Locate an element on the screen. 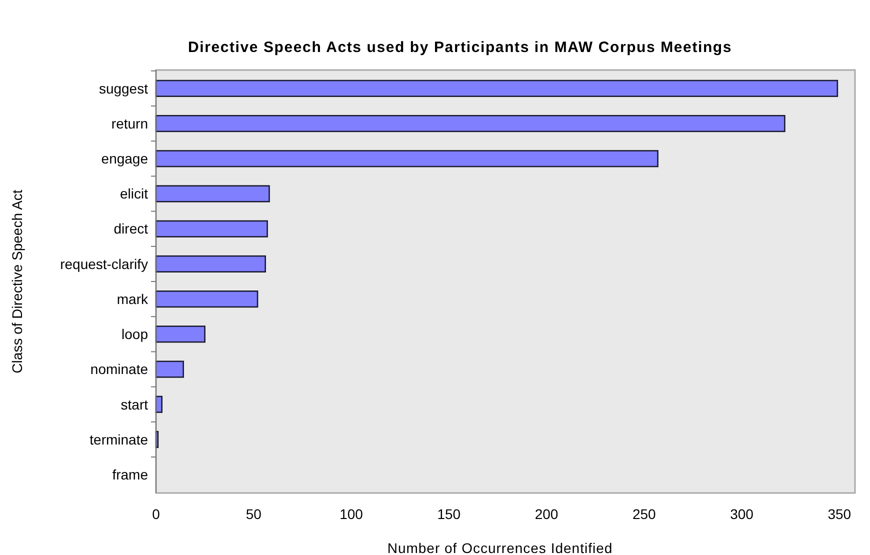 This screenshot has width=870, height=555. y-tick-label: frame is located at coordinates (130, 474).